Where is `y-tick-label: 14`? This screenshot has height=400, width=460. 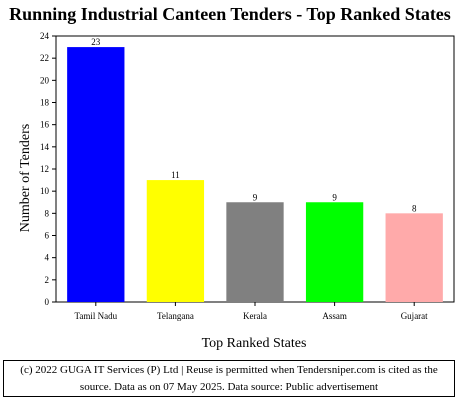 y-tick-label: 14 is located at coordinates (45, 147).